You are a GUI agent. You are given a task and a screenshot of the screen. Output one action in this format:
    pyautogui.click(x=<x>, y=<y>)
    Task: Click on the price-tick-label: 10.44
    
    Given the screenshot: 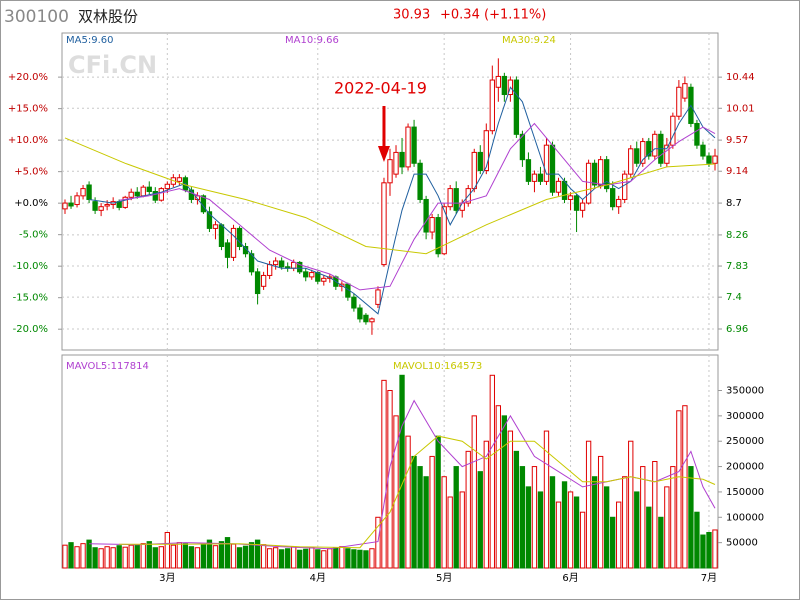 What is the action you would take?
    pyautogui.click(x=740, y=77)
    